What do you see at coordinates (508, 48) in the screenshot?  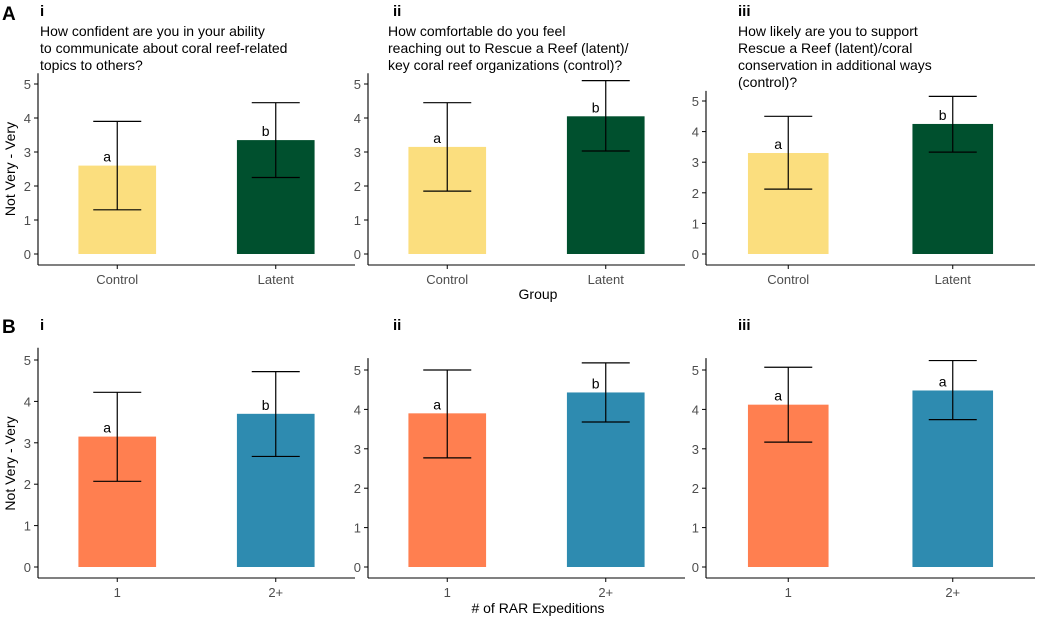 I see `panel-title-line: reaching out to Rescue a Reef (latent)/` at bounding box center [508, 48].